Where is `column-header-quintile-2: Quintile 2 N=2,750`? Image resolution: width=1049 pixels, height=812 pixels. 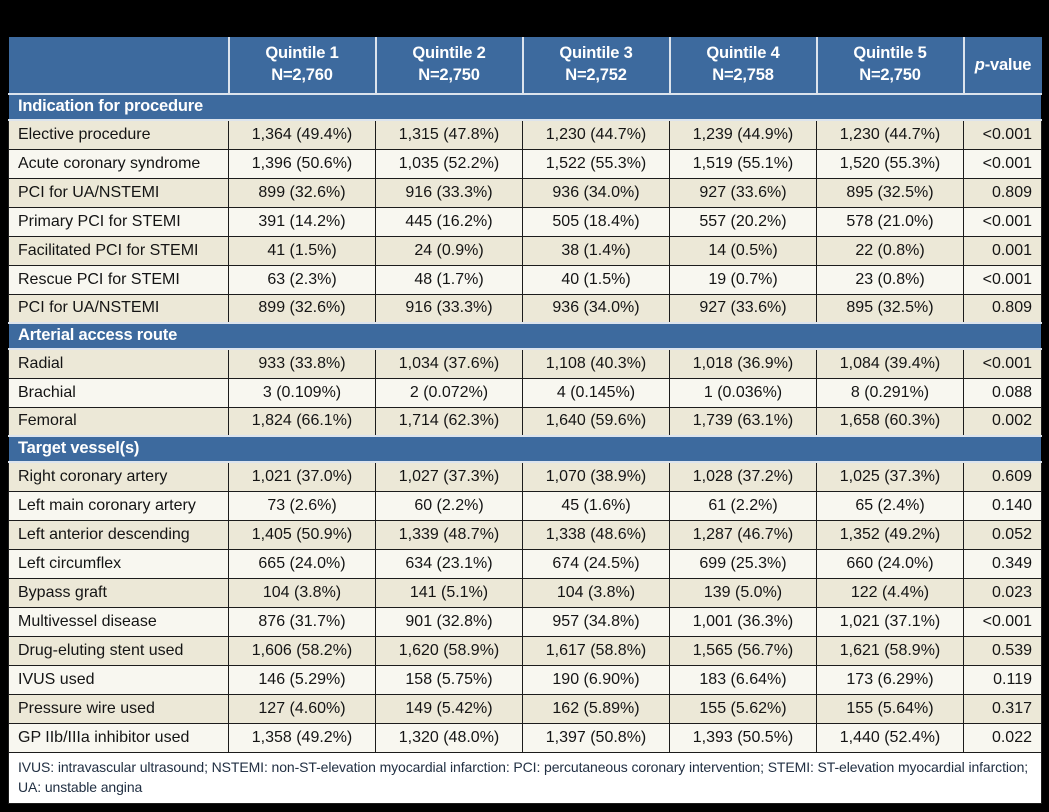 column-header-quintile-2: Quintile 2 N=2,750 is located at coordinates (448, 65).